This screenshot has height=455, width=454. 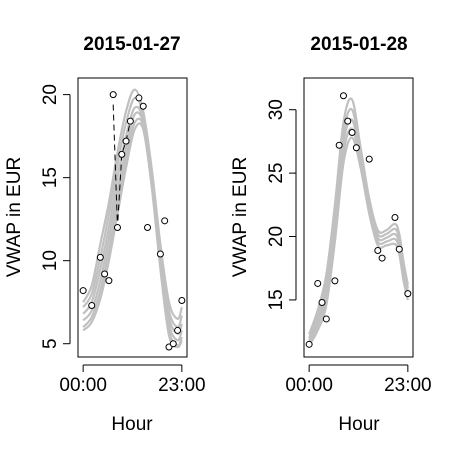 What do you see at coordinates (359, 424) in the screenshot?
I see `panel-right-xlabel: Hour` at bounding box center [359, 424].